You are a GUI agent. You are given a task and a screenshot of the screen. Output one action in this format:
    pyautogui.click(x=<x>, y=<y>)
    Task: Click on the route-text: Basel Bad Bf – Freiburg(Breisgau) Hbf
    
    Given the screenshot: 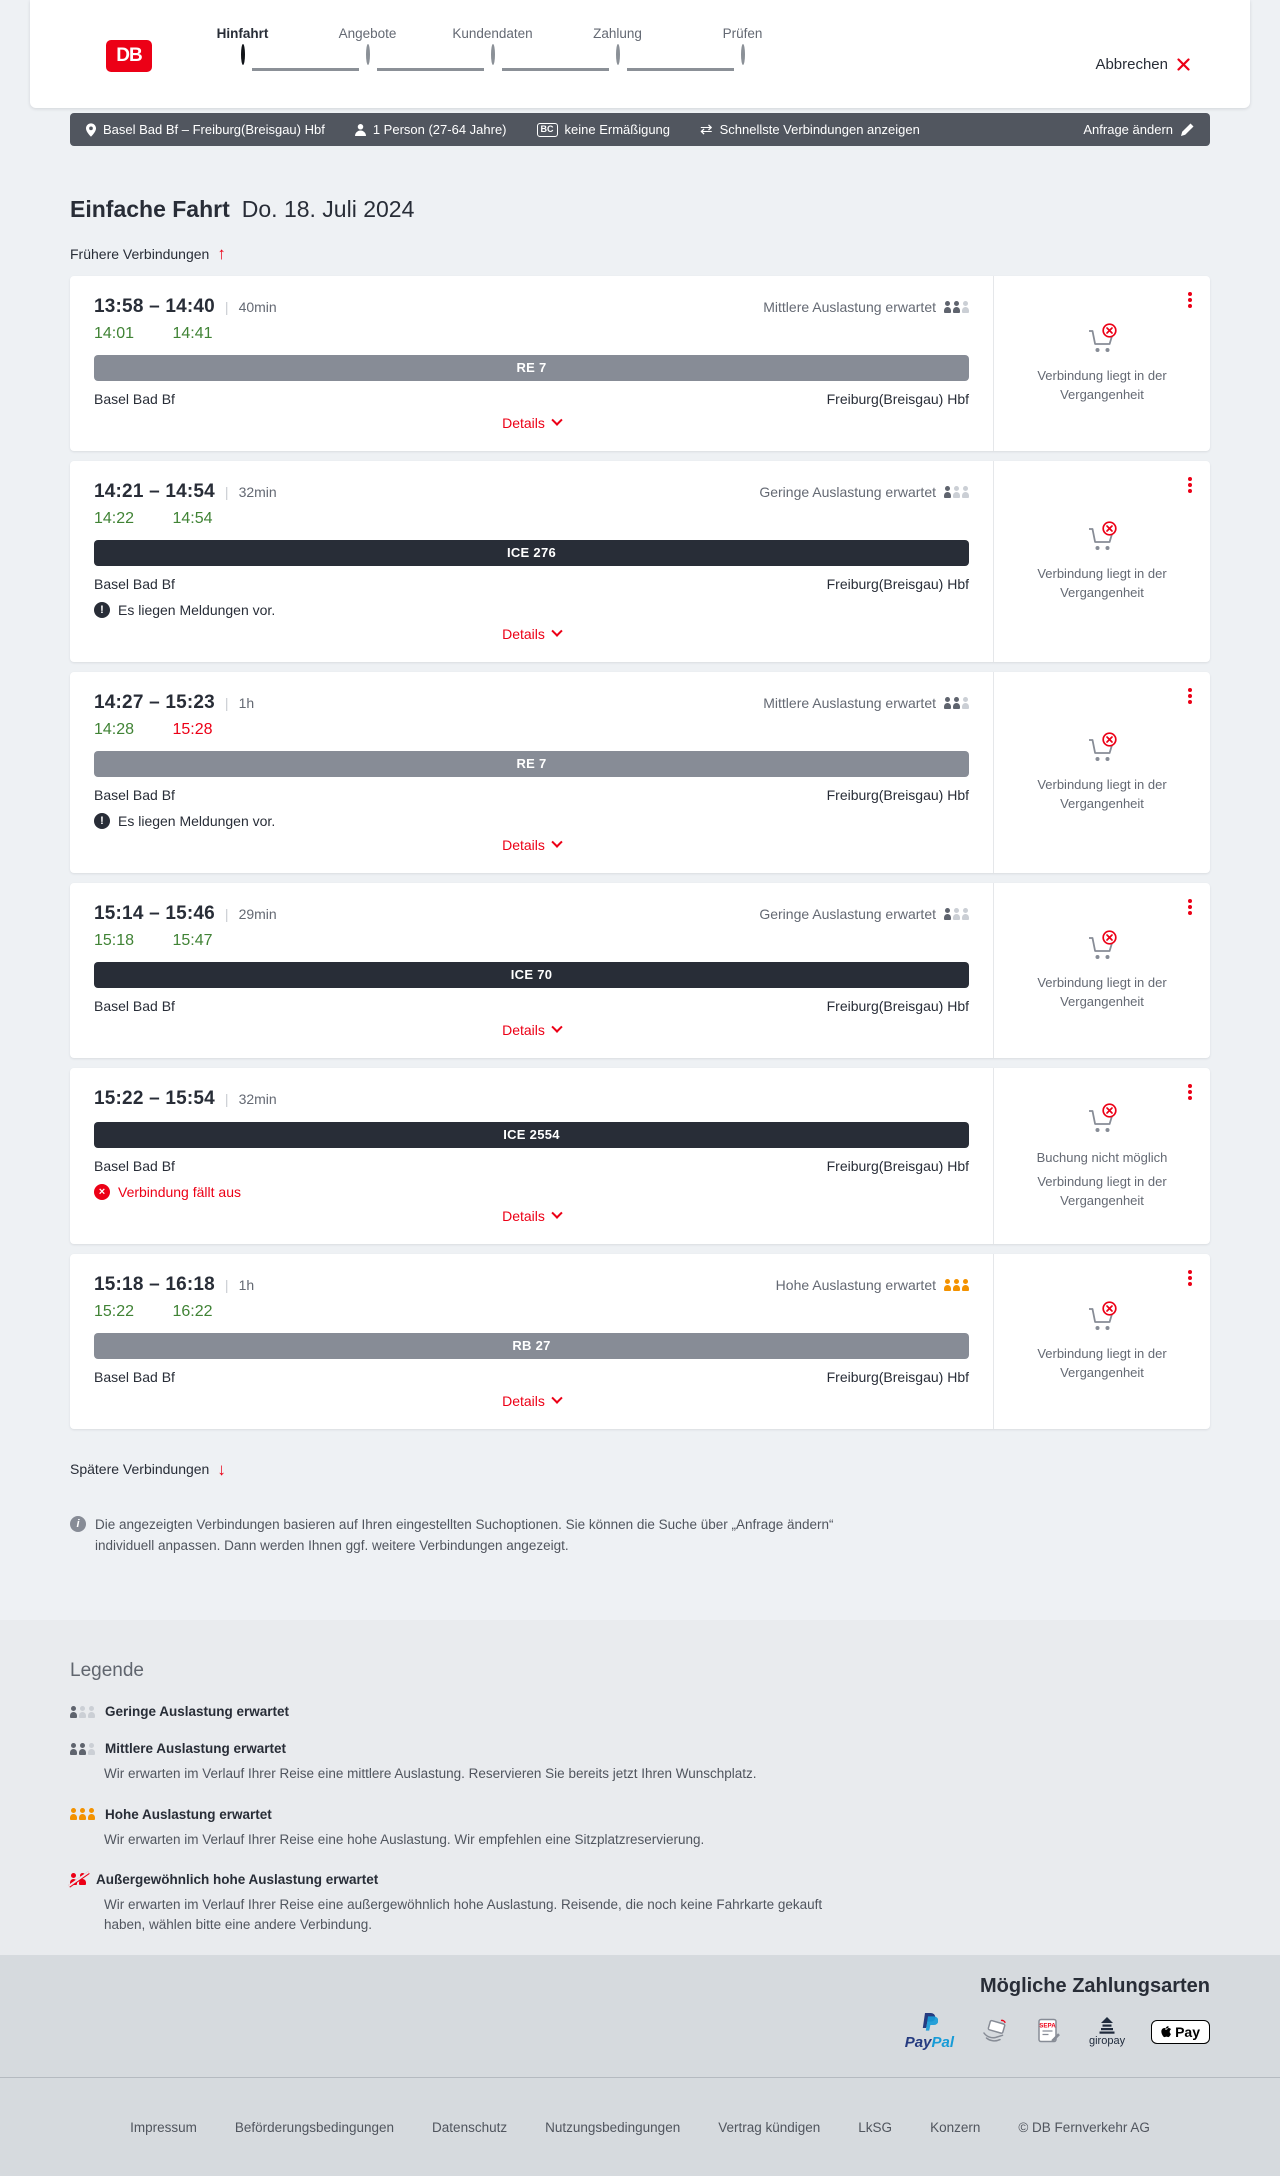 What is the action you would take?
    pyautogui.click(x=214, y=130)
    